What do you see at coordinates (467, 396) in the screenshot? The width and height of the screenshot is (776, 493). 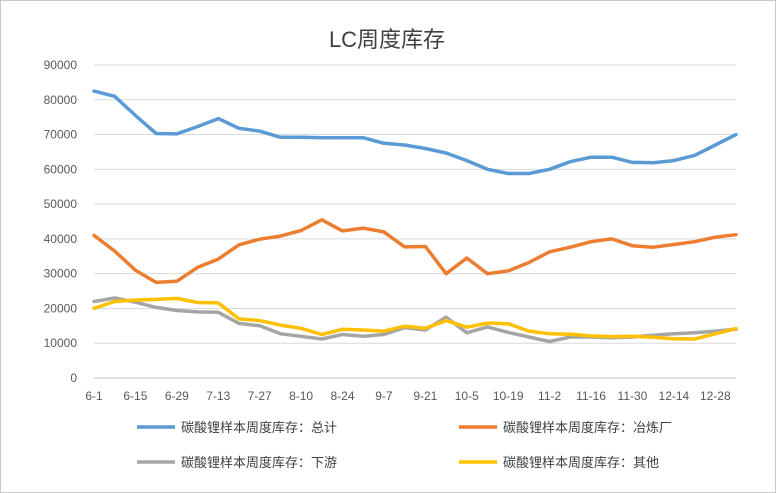 I see `x-tick-label: 10-5` at bounding box center [467, 396].